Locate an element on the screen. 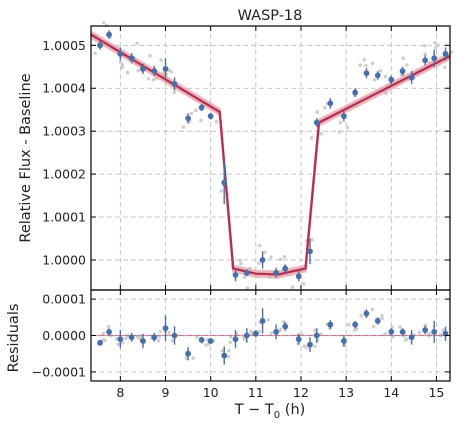  x-axis-title-subscript: 0 is located at coordinates (277, 415).